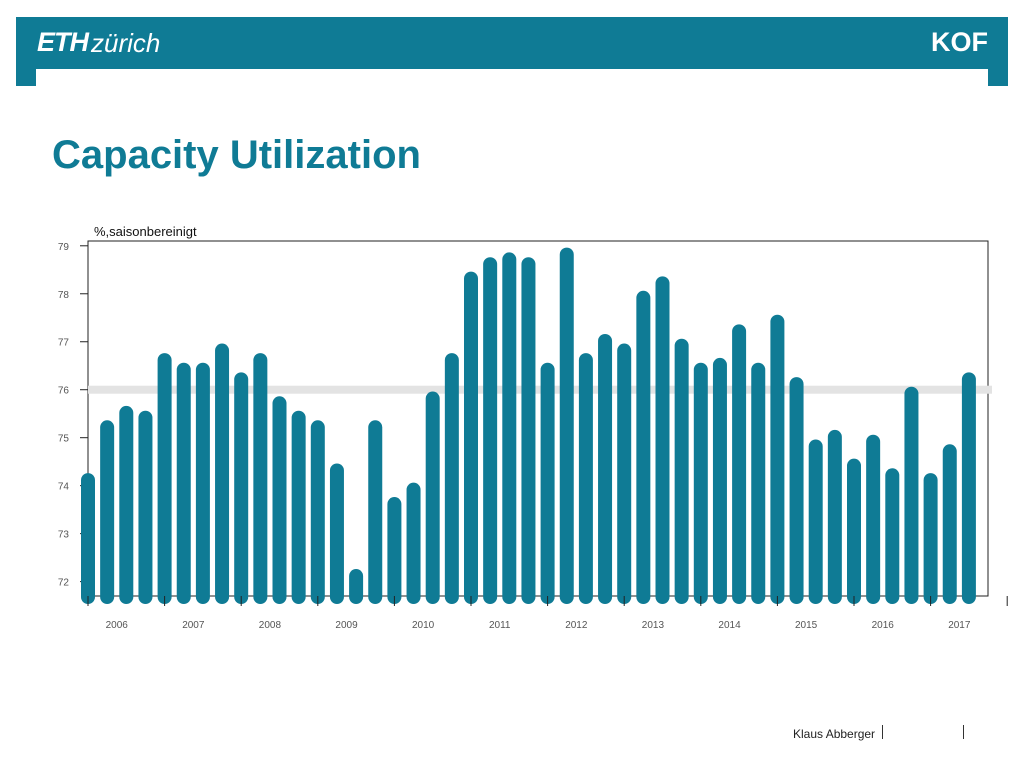  What do you see at coordinates (64, 295) in the screenshot?
I see `y-tick-label: 78` at bounding box center [64, 295].